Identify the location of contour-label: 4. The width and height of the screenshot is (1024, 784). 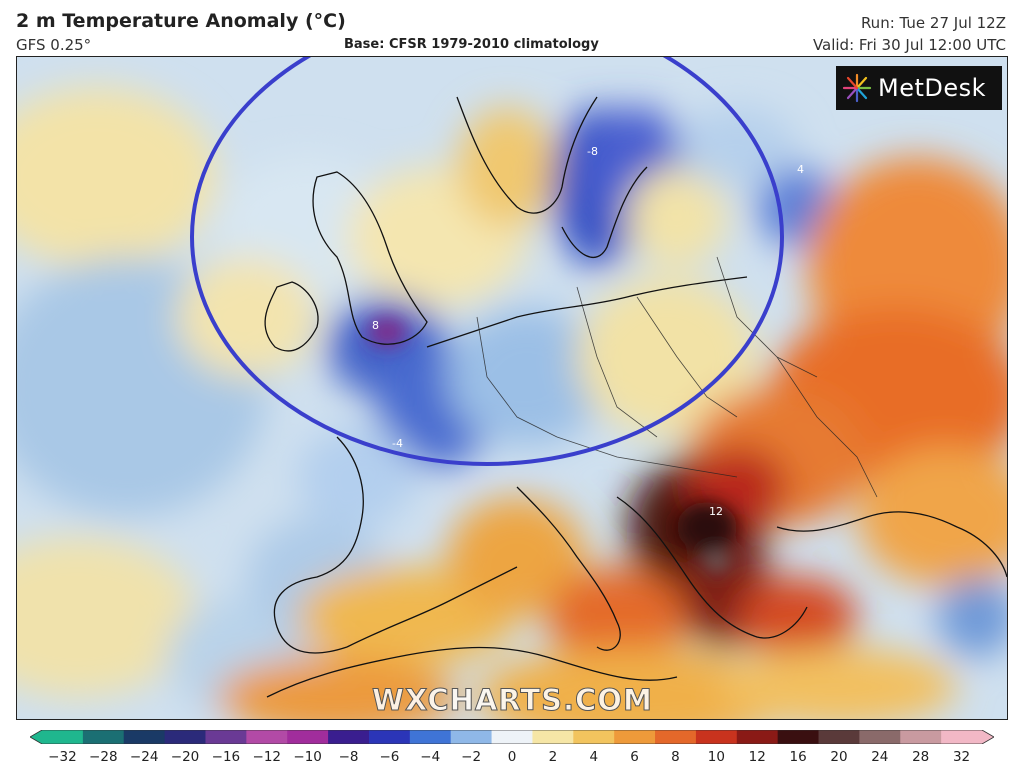
(800, 169).